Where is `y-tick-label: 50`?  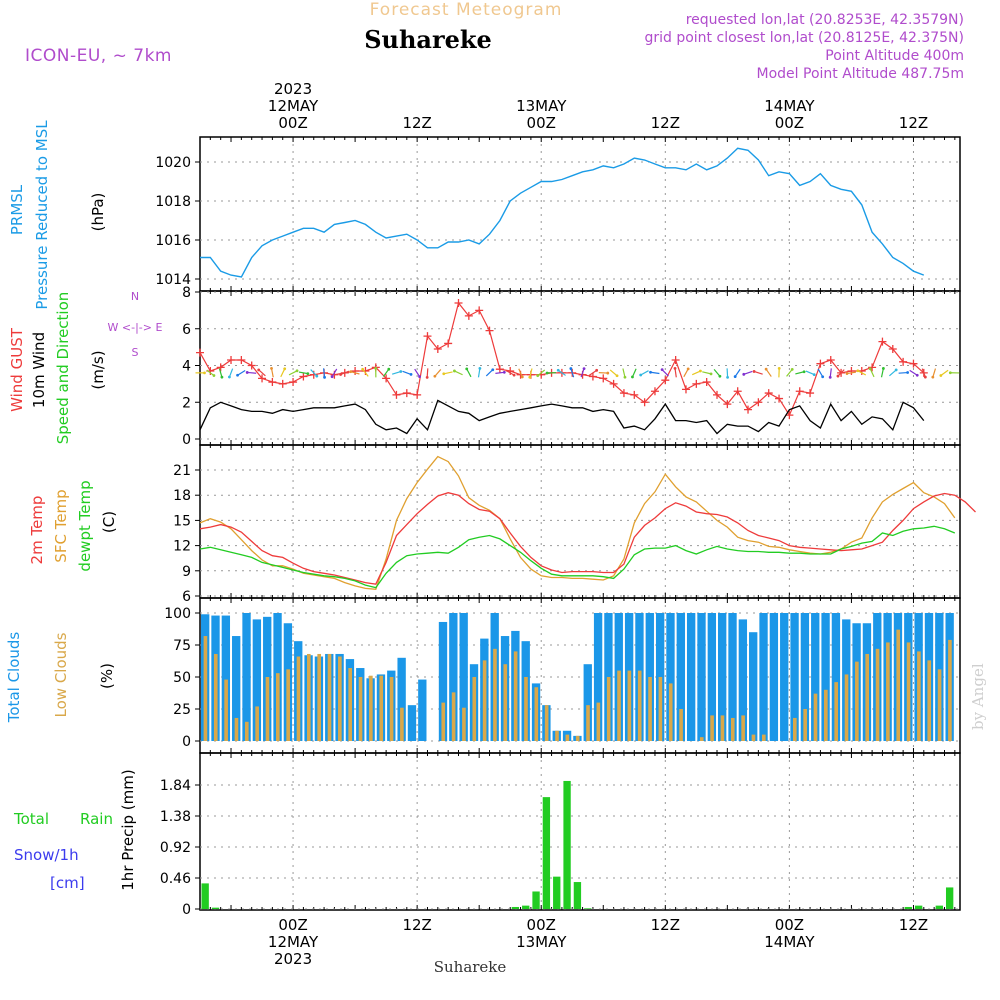
y-tick-label: 50 is located at coordinates (182, 678).